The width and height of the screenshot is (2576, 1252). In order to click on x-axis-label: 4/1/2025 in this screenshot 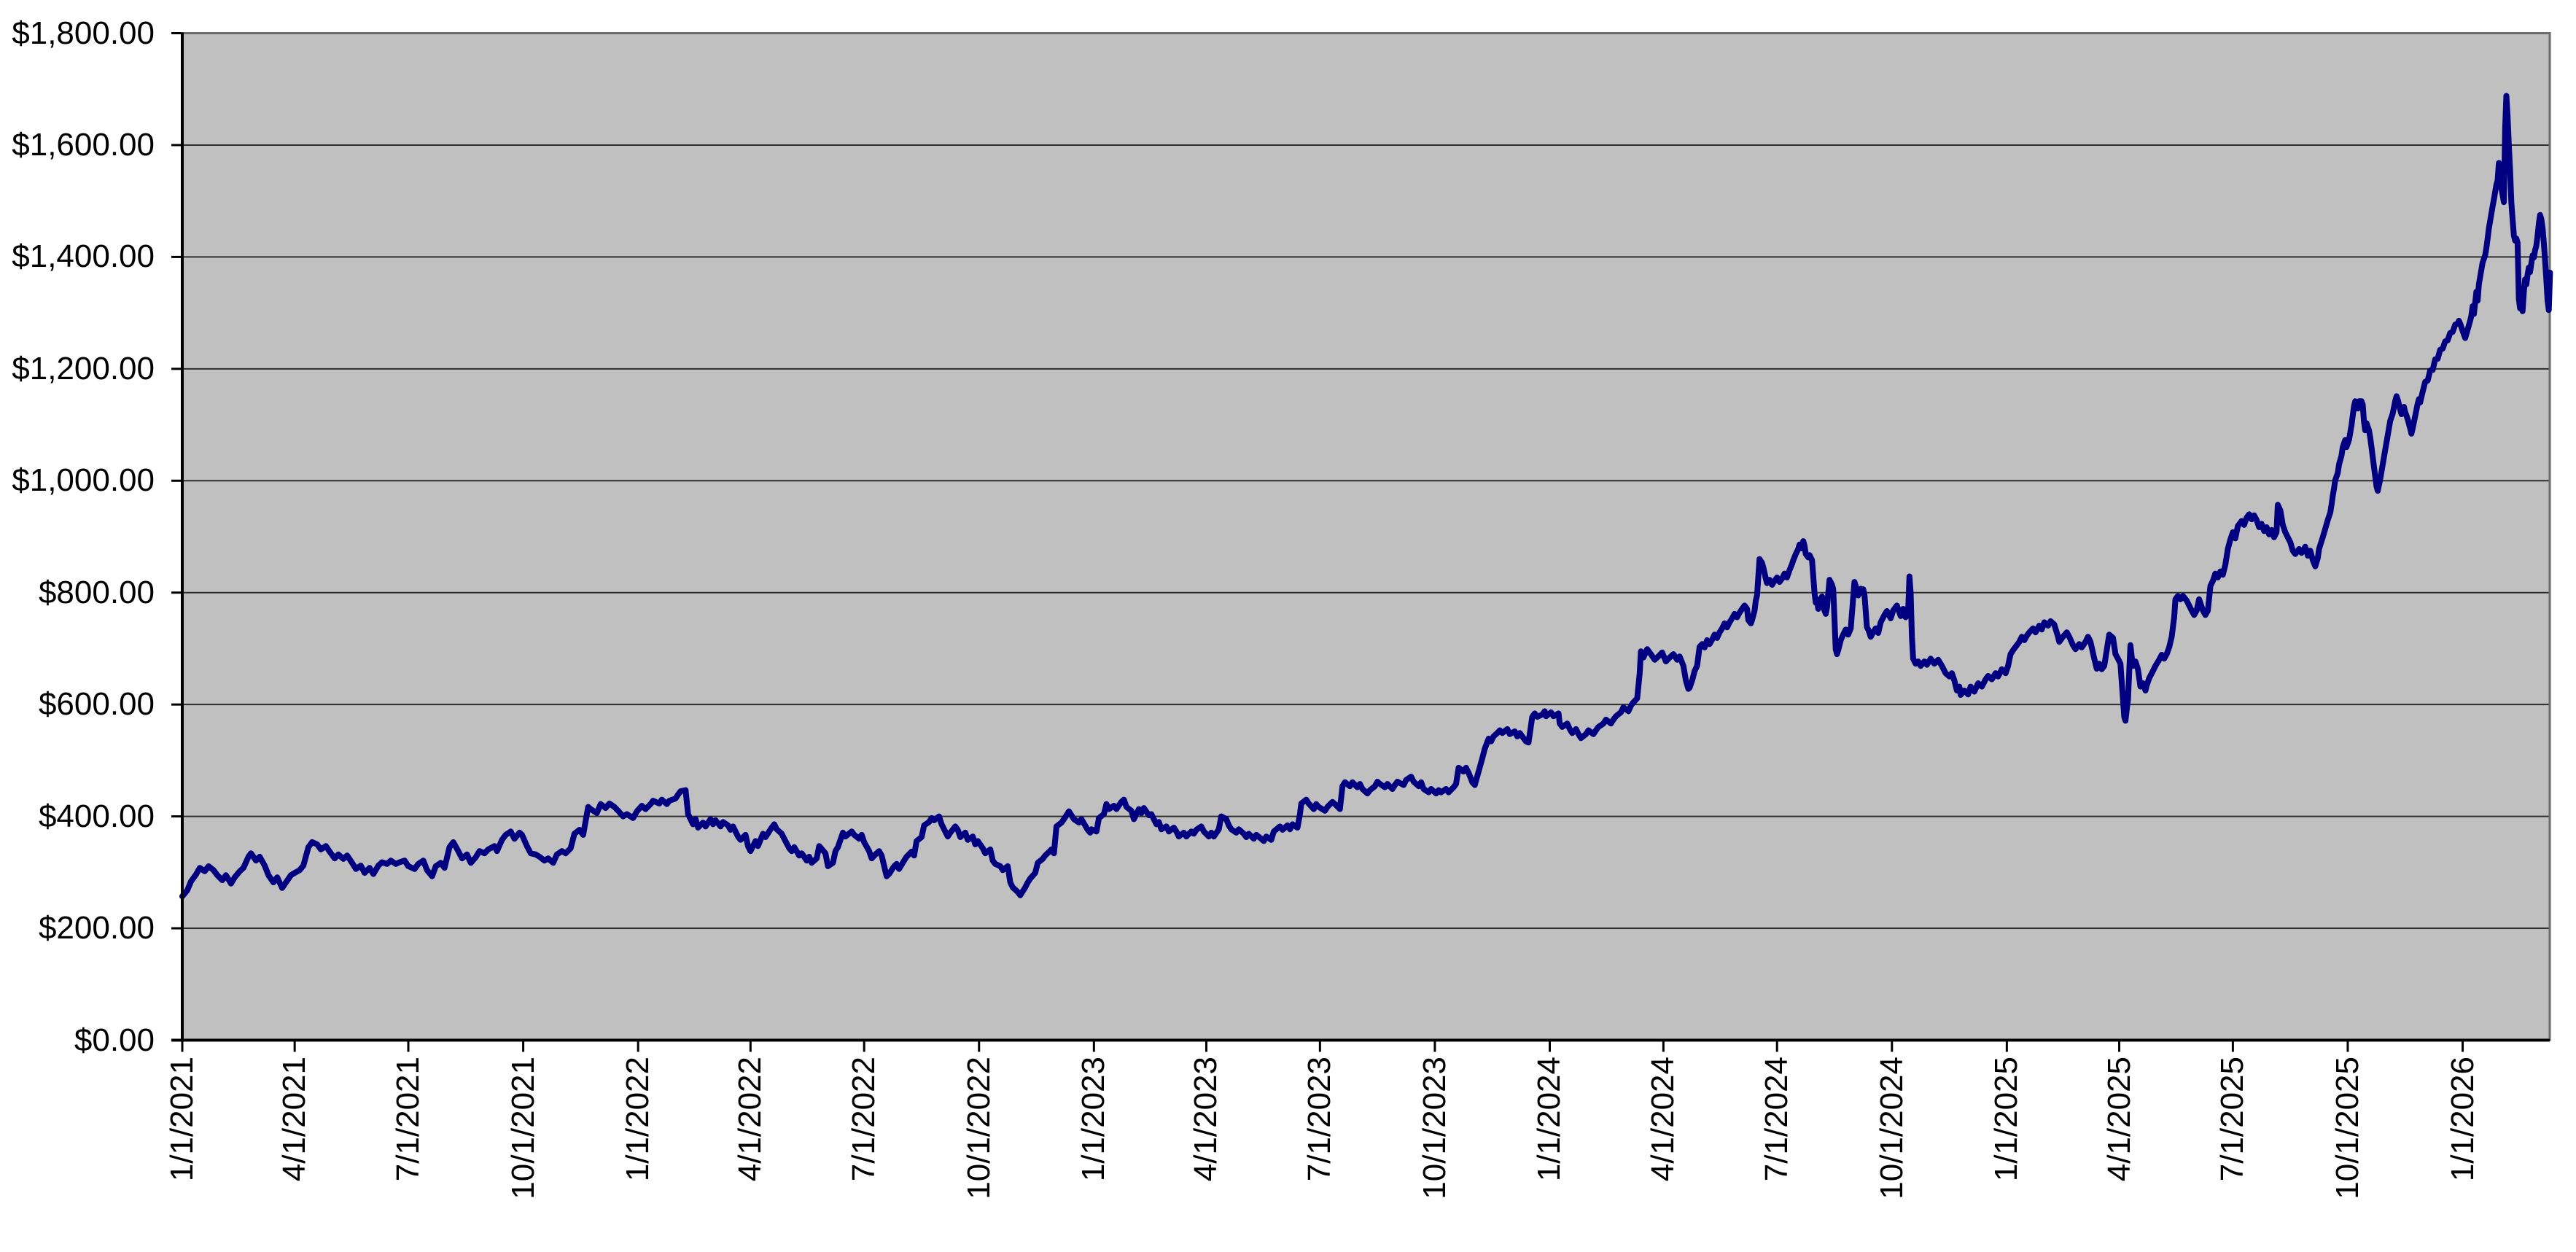, I will do `click(2119, 1118)`.